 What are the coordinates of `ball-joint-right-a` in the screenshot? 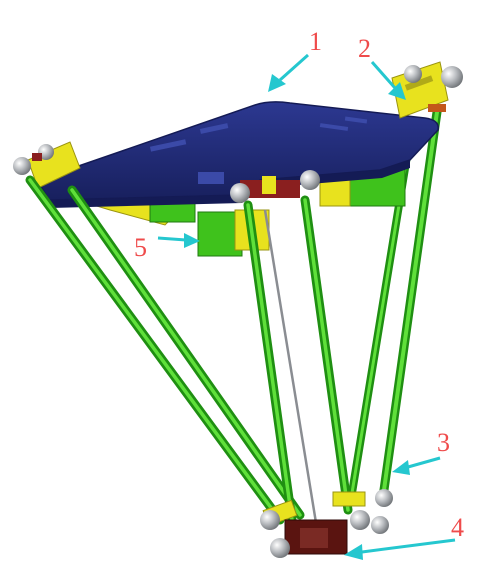 It's located at (413, 74).